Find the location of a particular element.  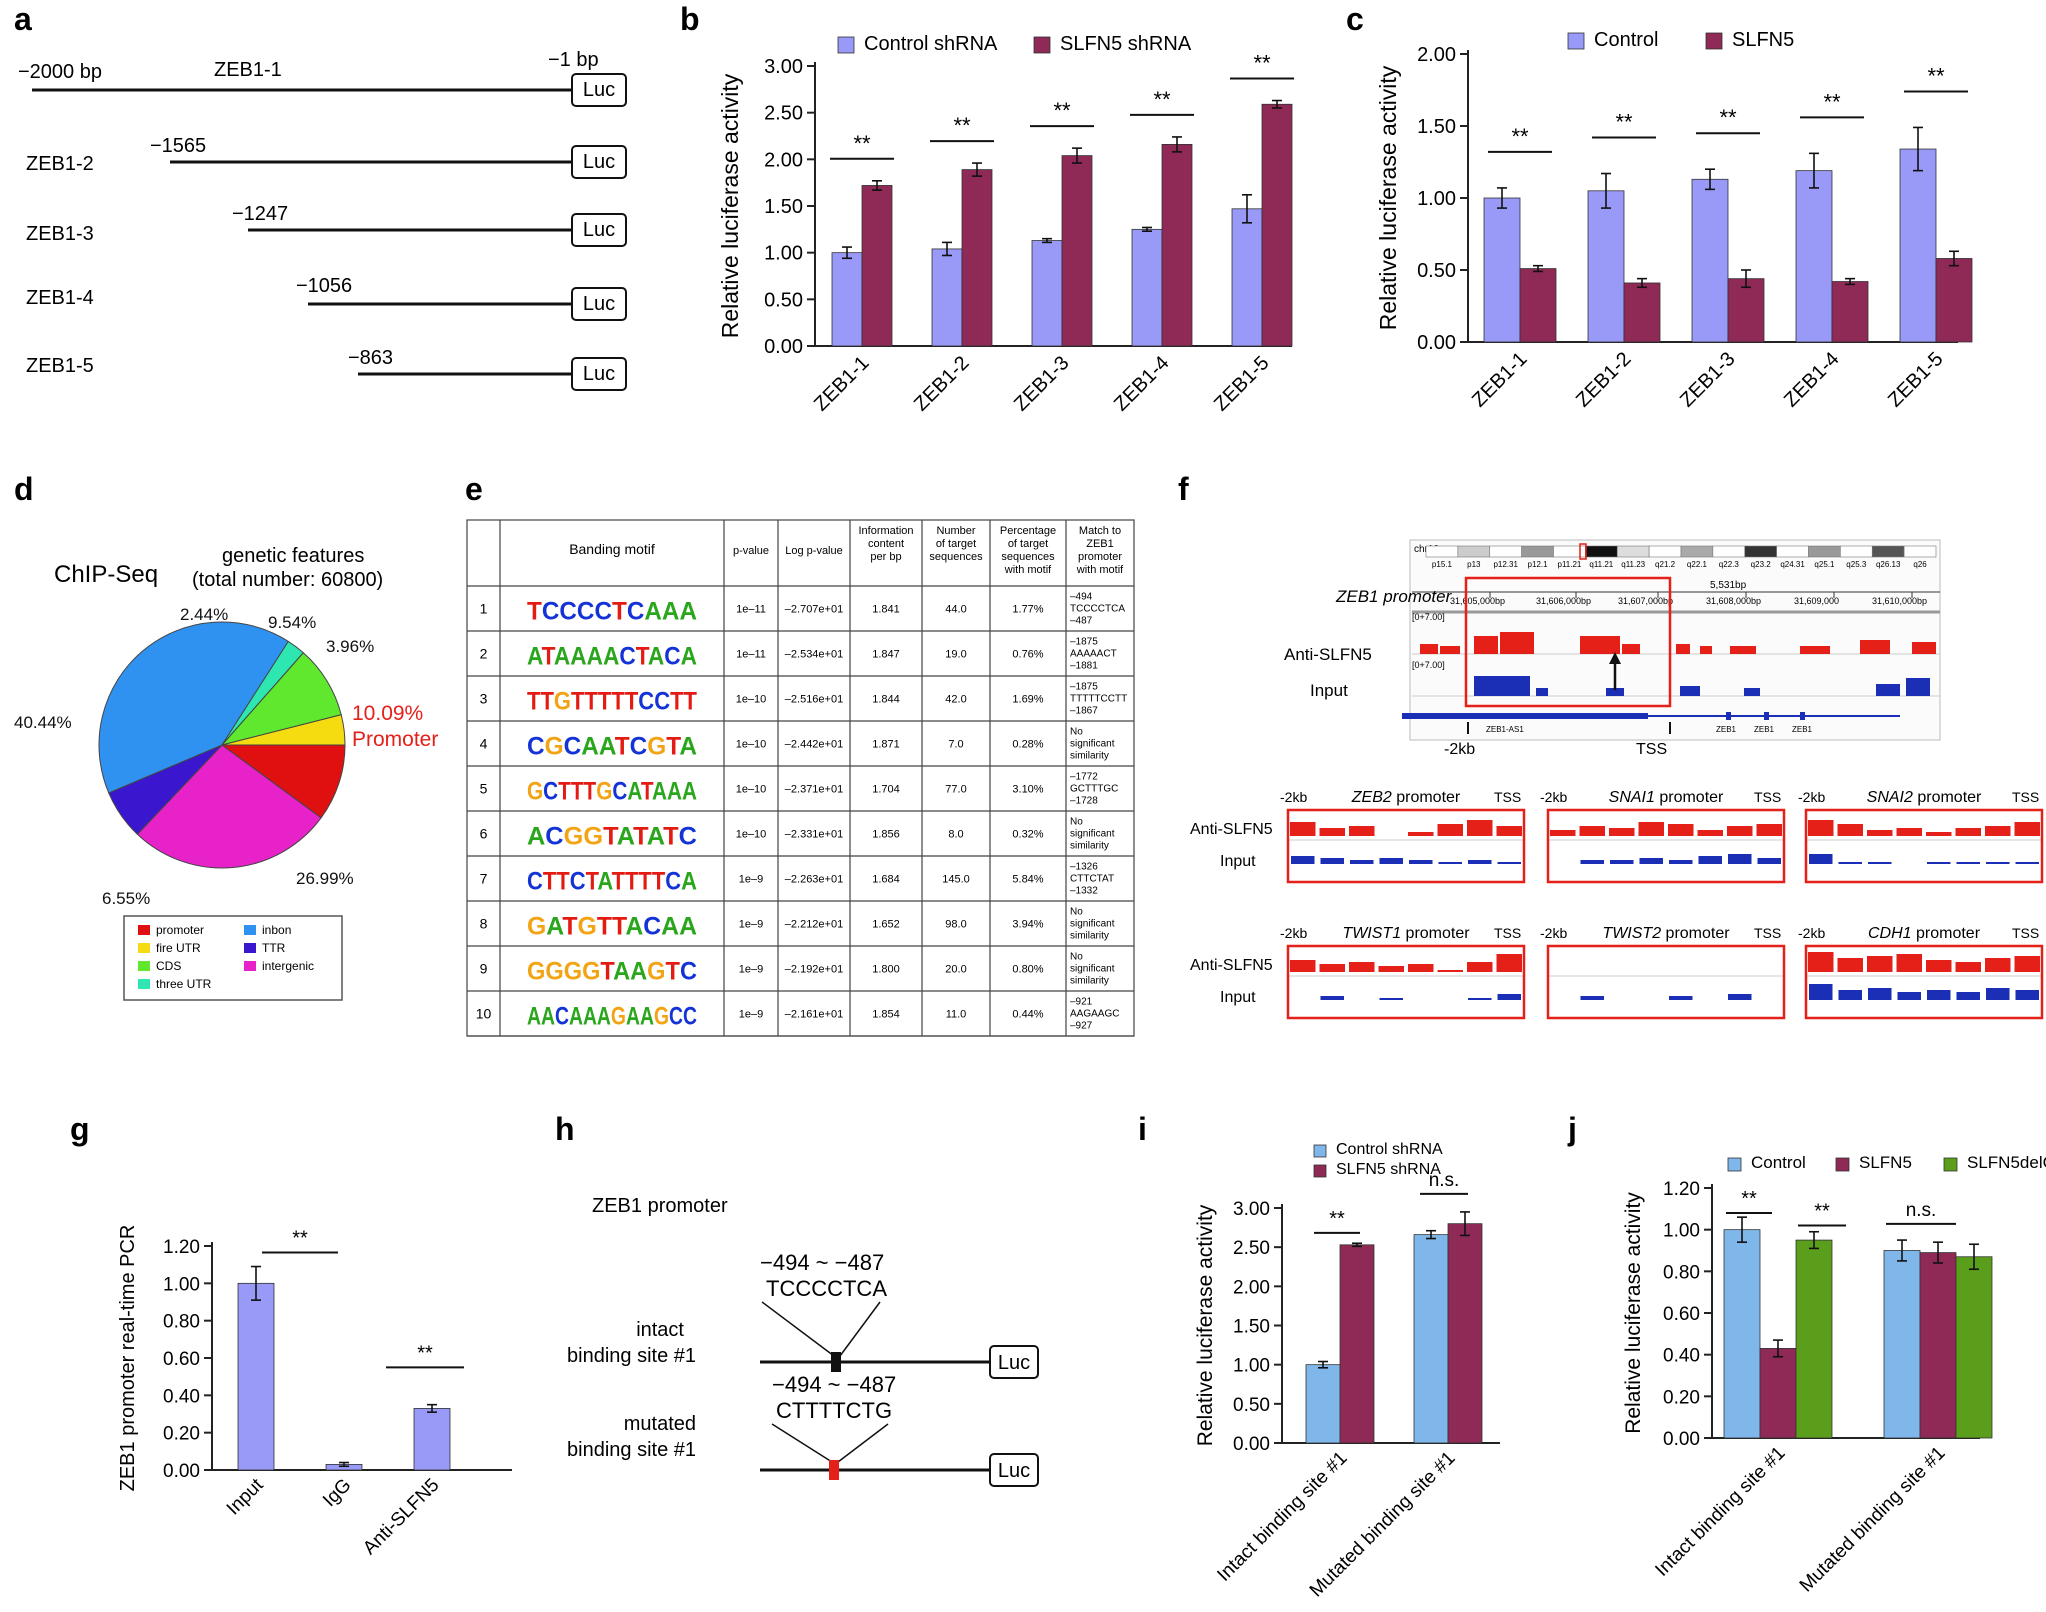

match-line: significant is located at coordinates (1092, 744).